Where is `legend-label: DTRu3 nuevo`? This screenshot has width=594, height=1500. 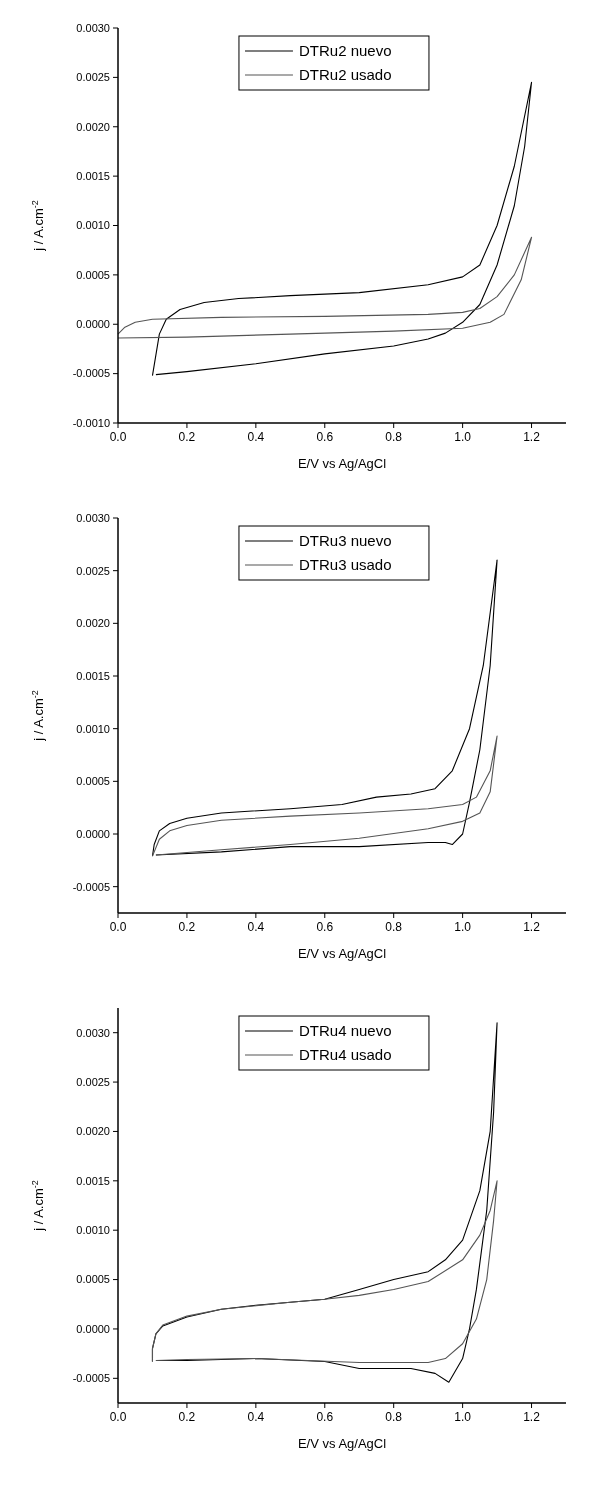
legend-label: DTRu3 nuevo is located at coordinates (345, 541).